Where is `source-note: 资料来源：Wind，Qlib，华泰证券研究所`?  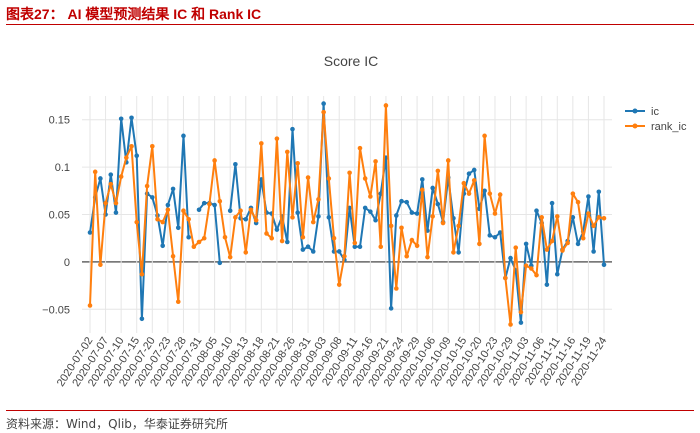 source-note: 资料来源：Wind，Qlib，华泰证券研究所 is located at coordinates (117, 424).